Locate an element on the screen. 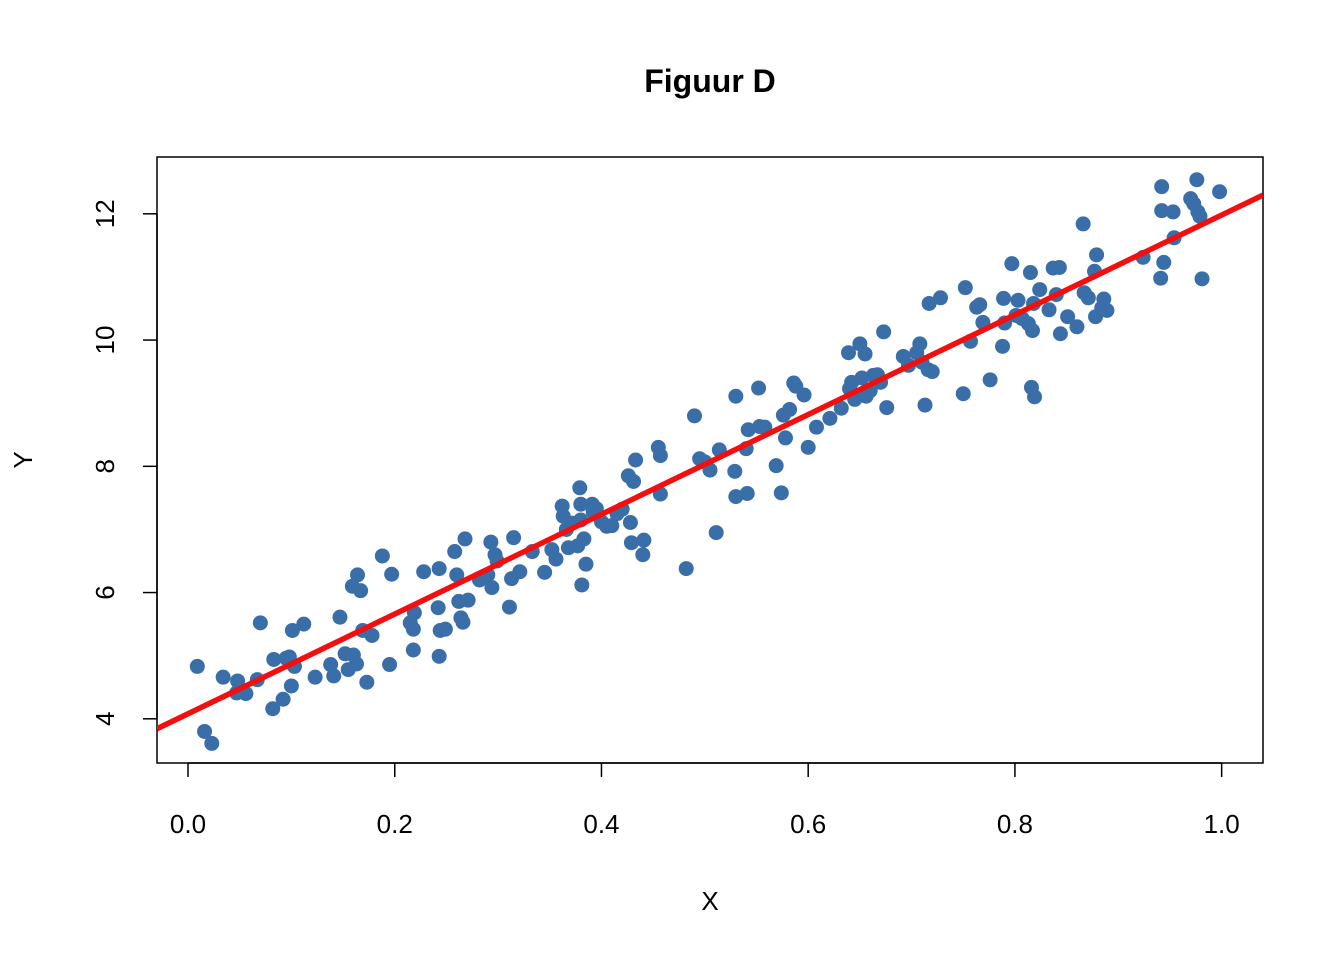 This screenshot has height=960, width=1344. chart-title: Figuur D is located at coordinates (710, 81).